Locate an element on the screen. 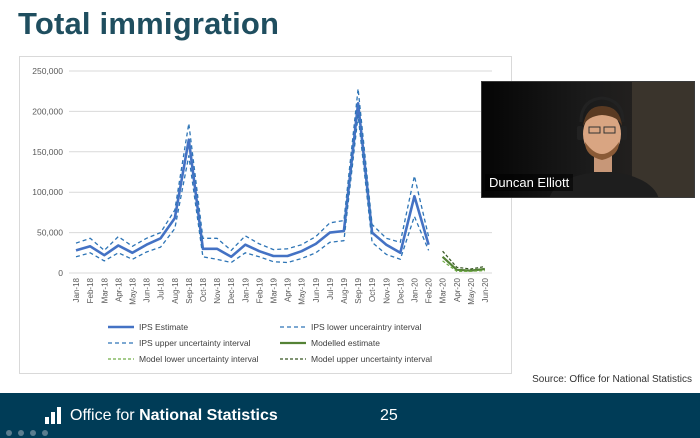 Image resolution: width=700 pixels, height=438 pixels. y-tick-label: 50,000 is located at coordinates (50, 233).